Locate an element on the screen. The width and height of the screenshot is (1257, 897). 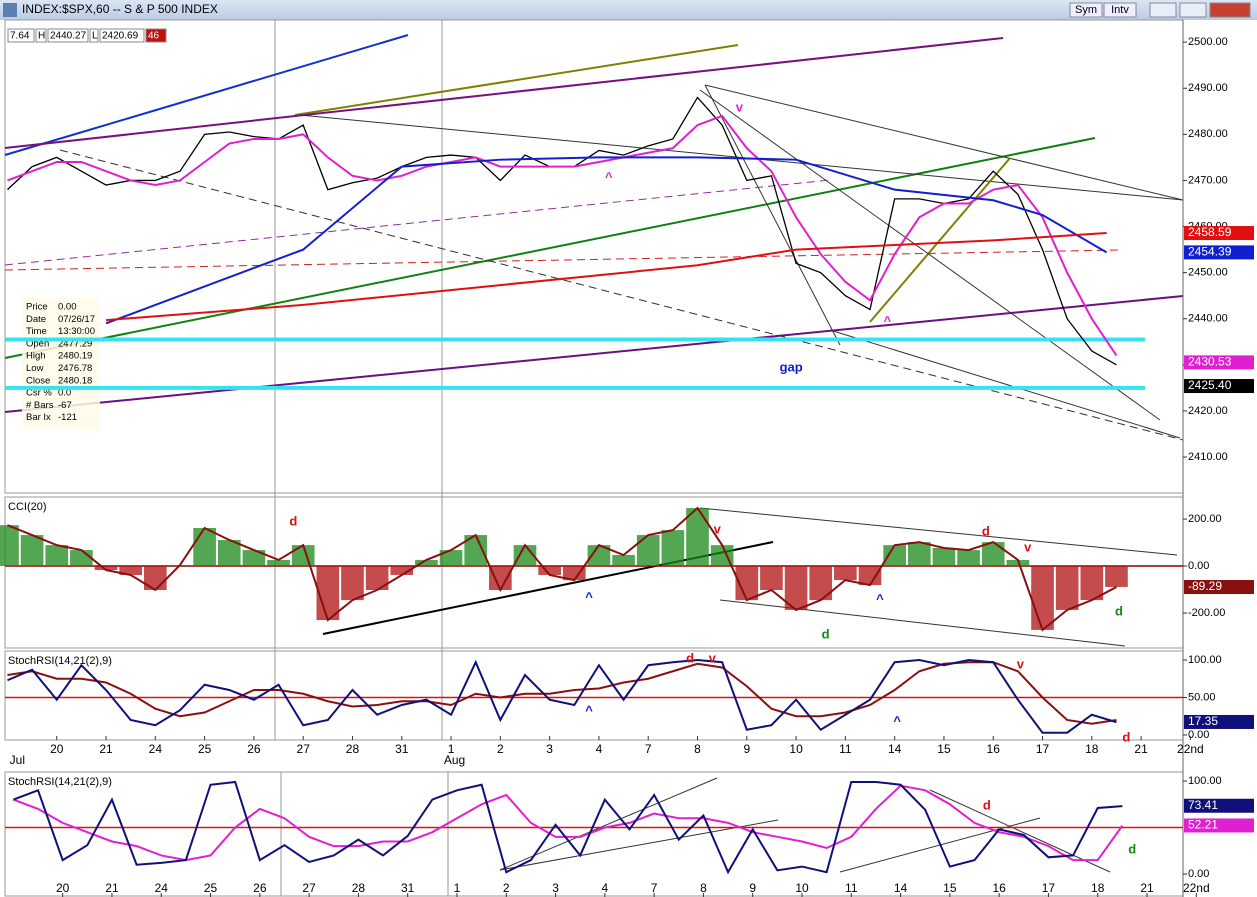
info-label: Open is located at coordinates (37, 343).